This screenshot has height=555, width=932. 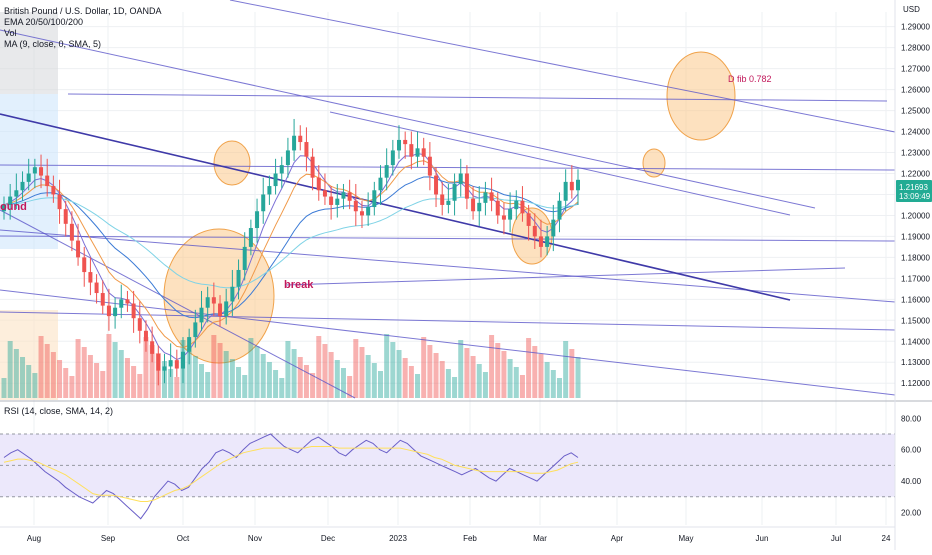 I want to click on price-tick-label: 1.28000, so click(x=915, y=48).